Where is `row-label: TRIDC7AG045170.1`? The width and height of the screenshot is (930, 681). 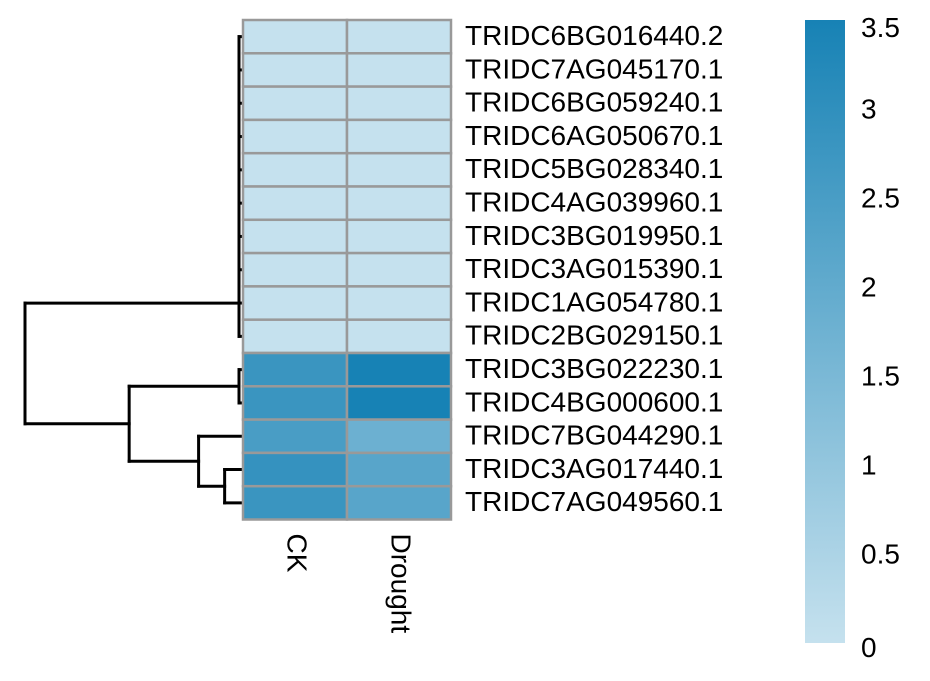
row-label: TRIDC7AG045170.1 is located at coordinates (594, 68).